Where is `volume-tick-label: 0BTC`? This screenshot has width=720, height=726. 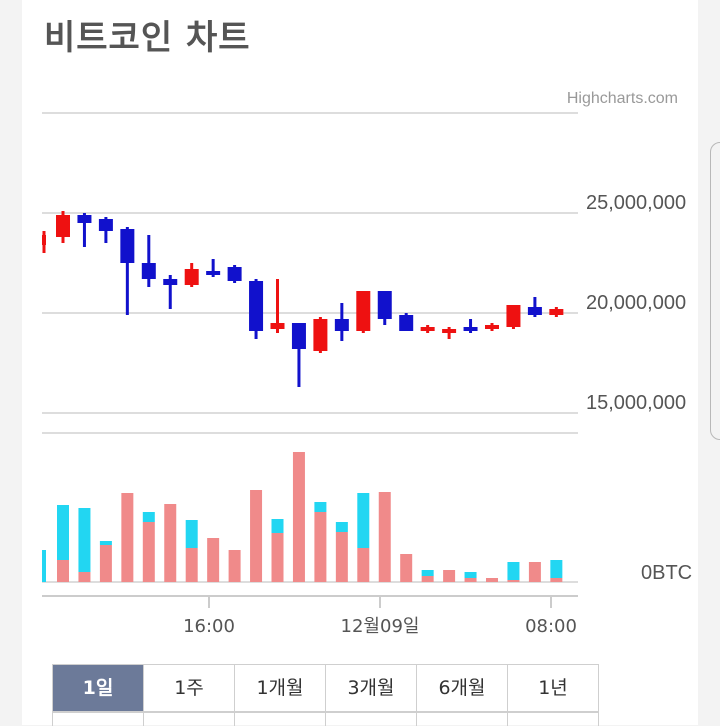
volume-tick-label: 0BTC is located at coordinates (666, 573).